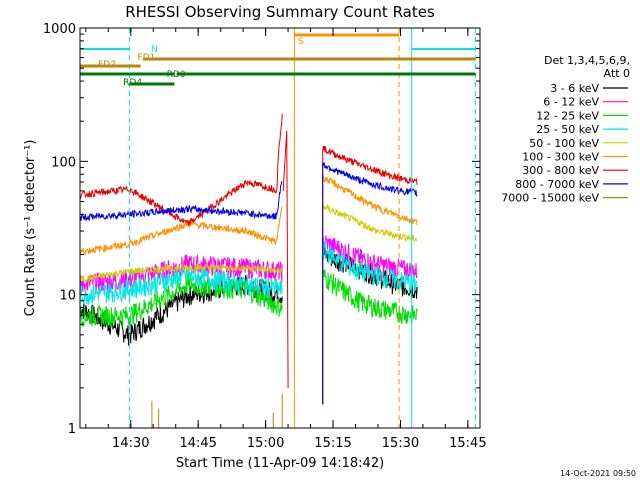  What do you see at coordinates (598, 473) in the screenshot?
I see `timestamp: 14-Oct-2021 09:50` at bounding box center [598, 473].